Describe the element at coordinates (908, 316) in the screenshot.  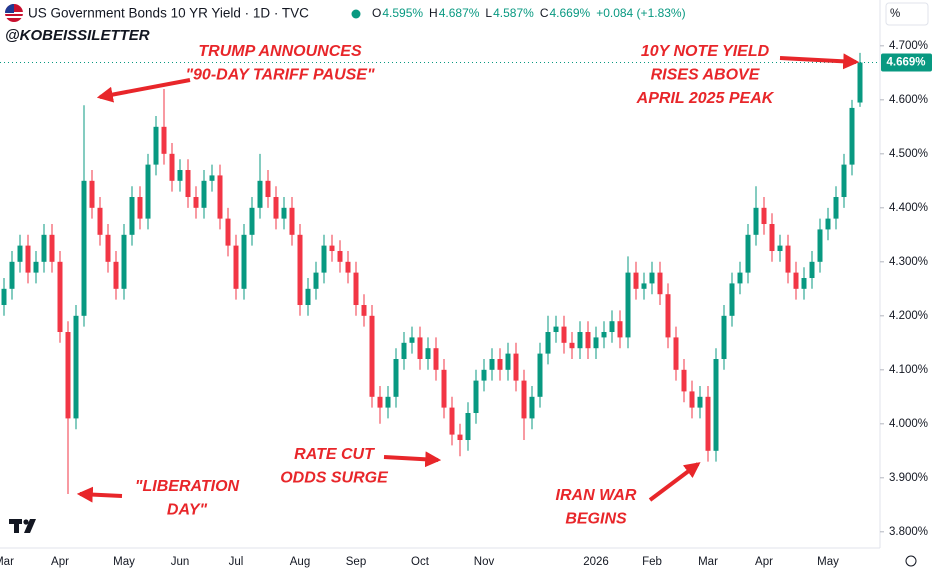
I see `y-tick-label: 4.200%` at that location.